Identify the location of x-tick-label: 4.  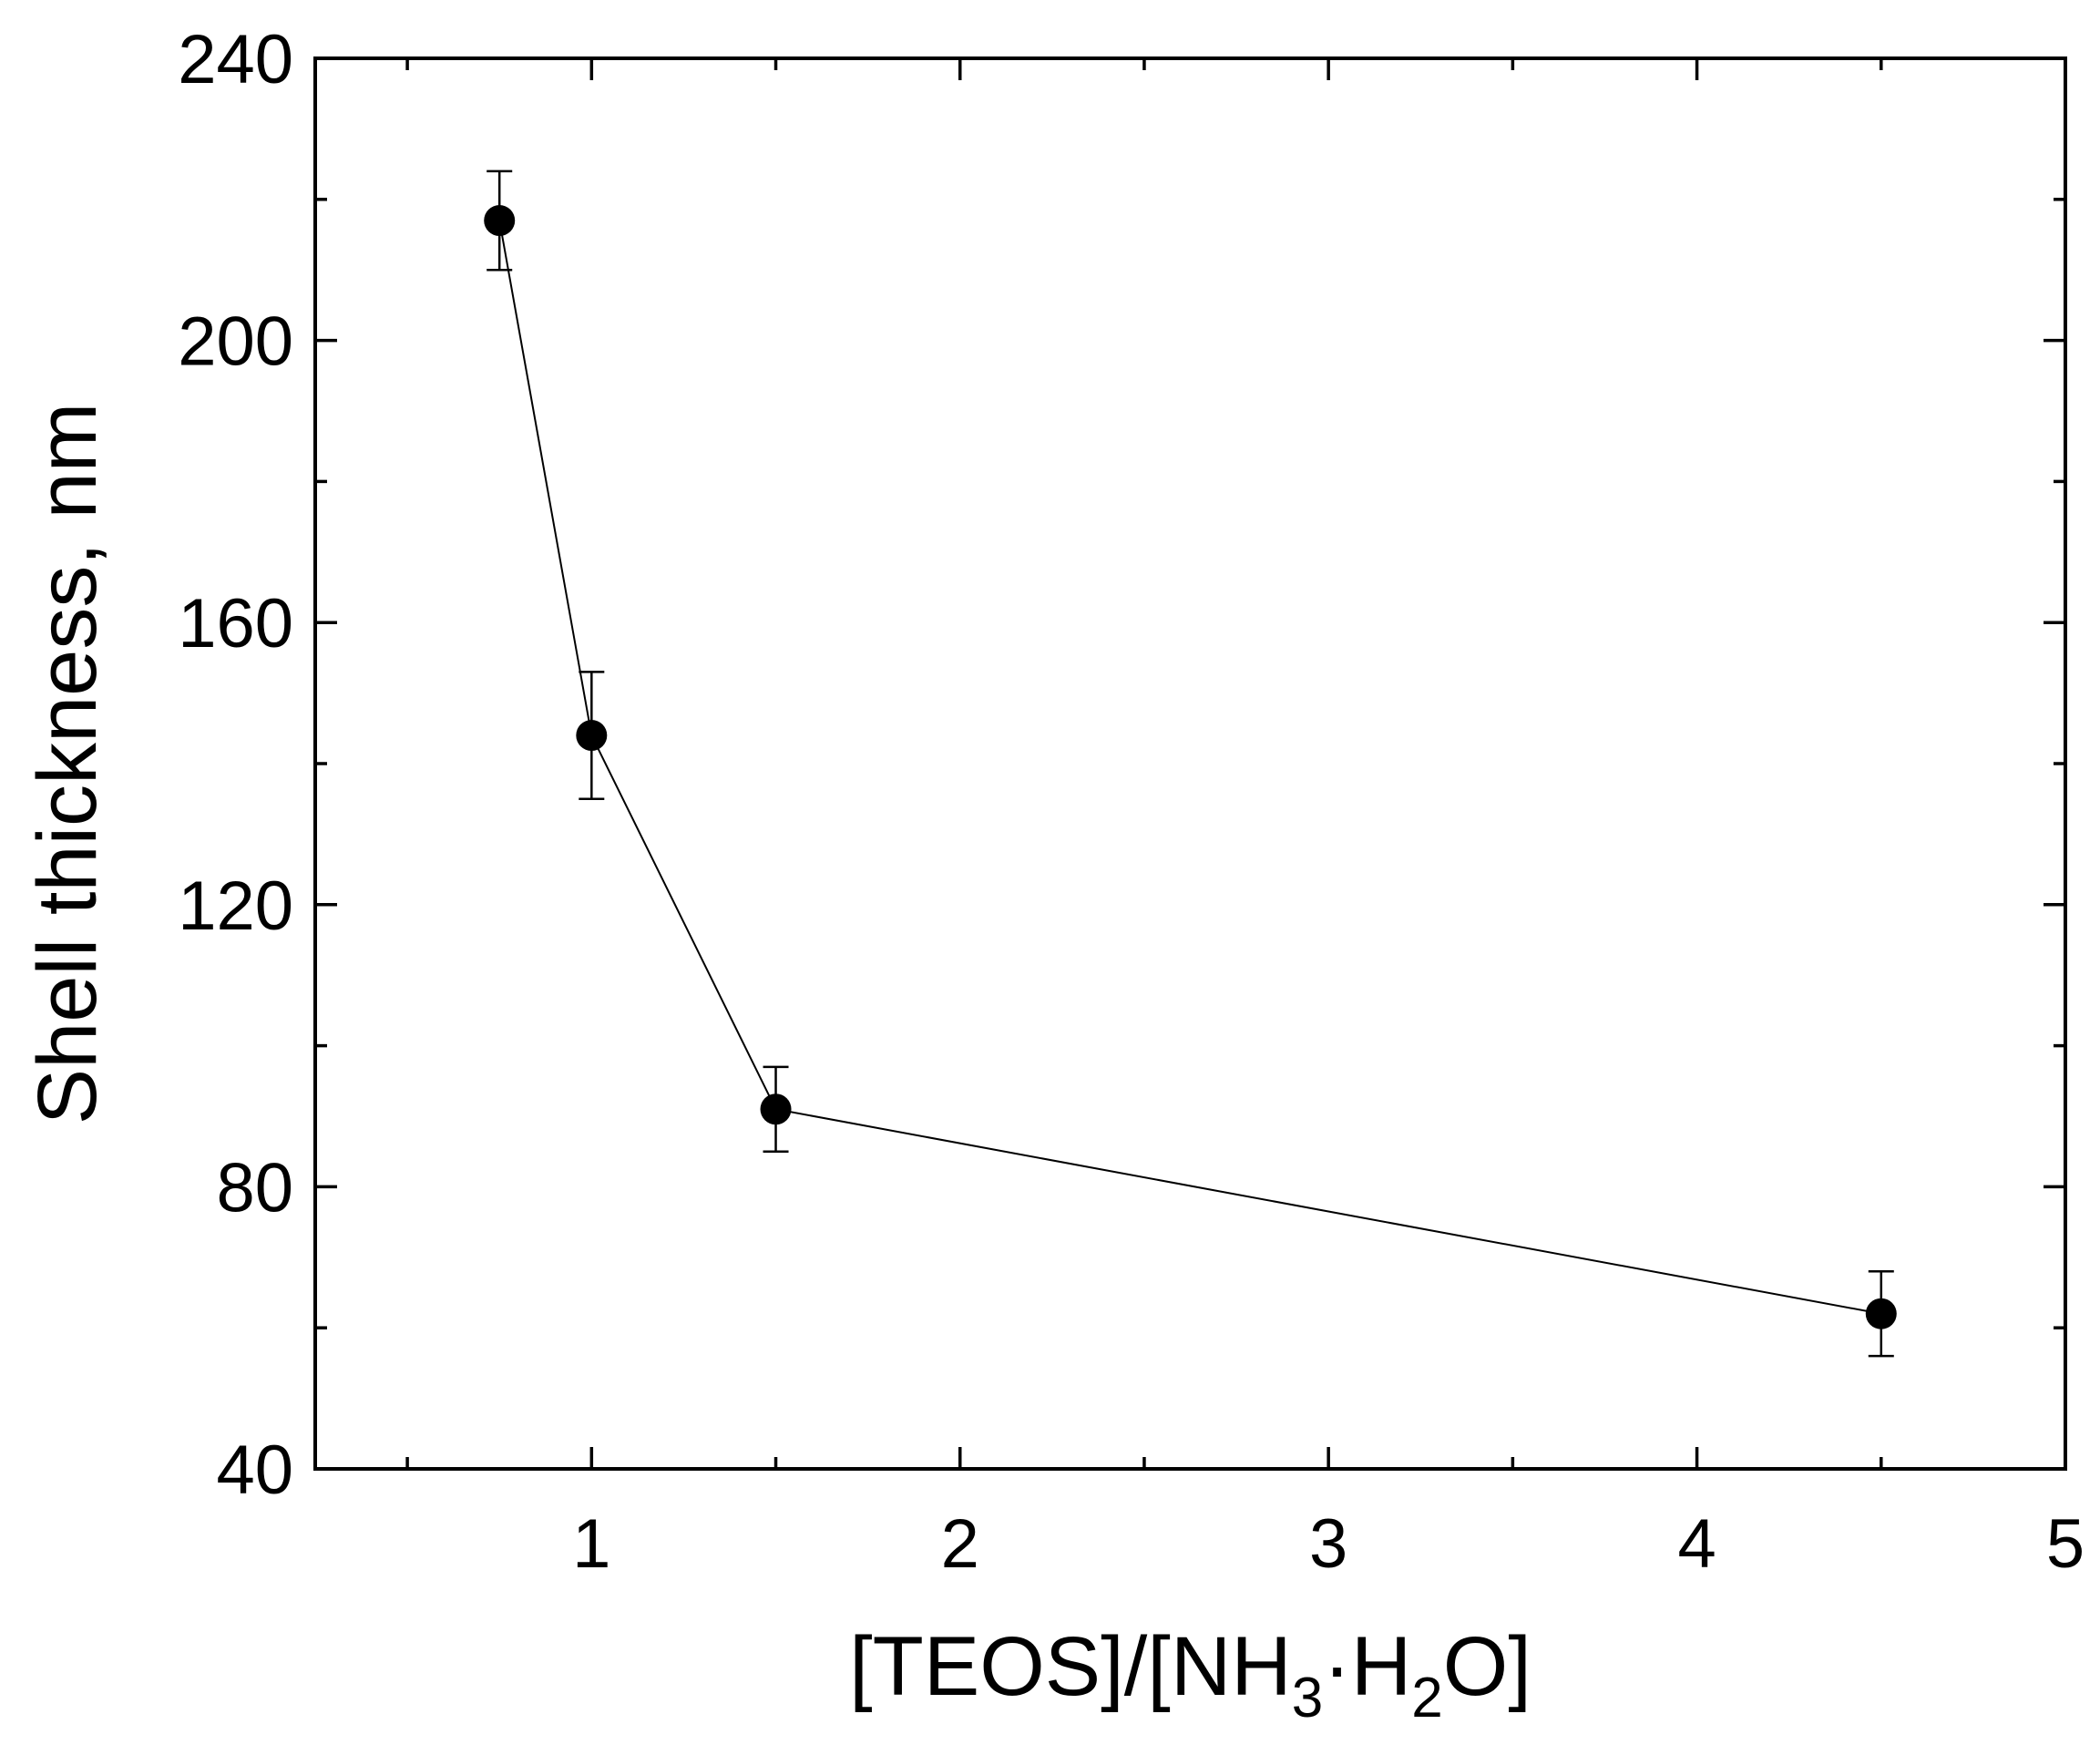
(1697, 1544).